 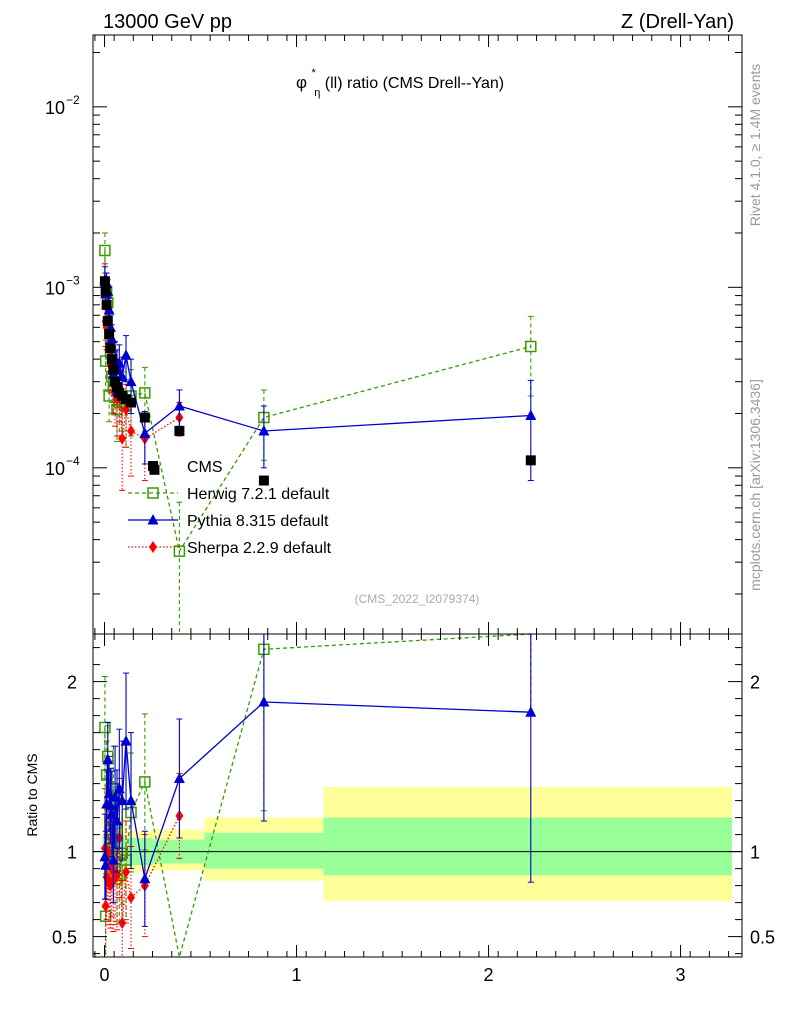 I want to click on legend-label: Sherpa 2.2.9 default, so click(x=259, y=548).